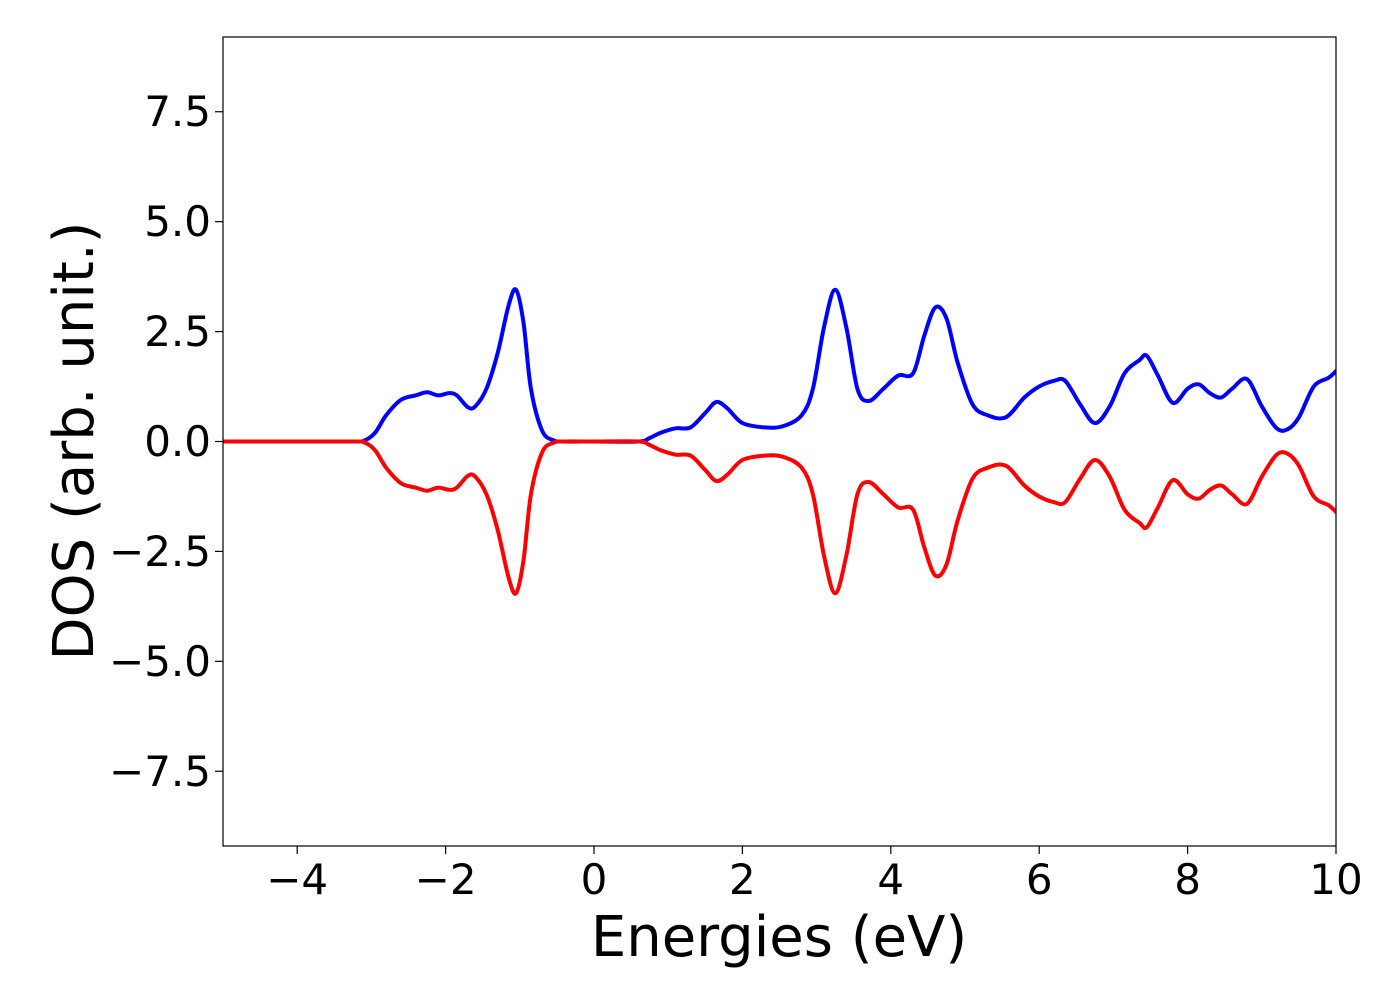 The width and height of the screenshot is (1400, 1000). I want to click on x-tick-label: 6, so click(1039, 879).